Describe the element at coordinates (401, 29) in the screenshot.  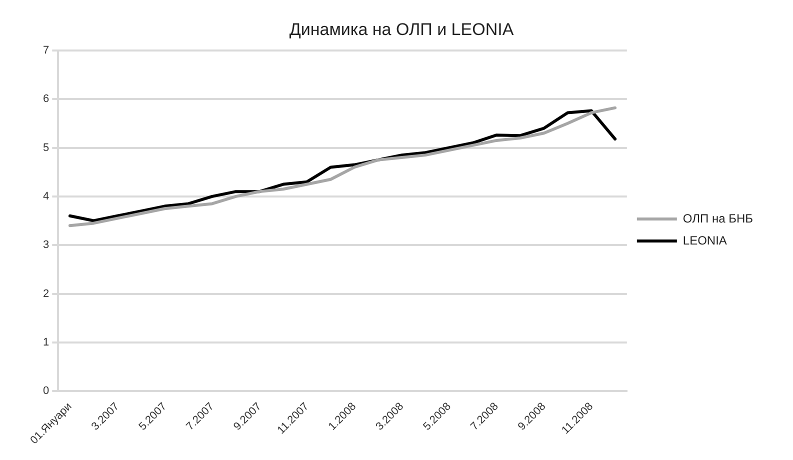
I see `chart-title: Динамика на ОЛП и LEONIA` at that location.